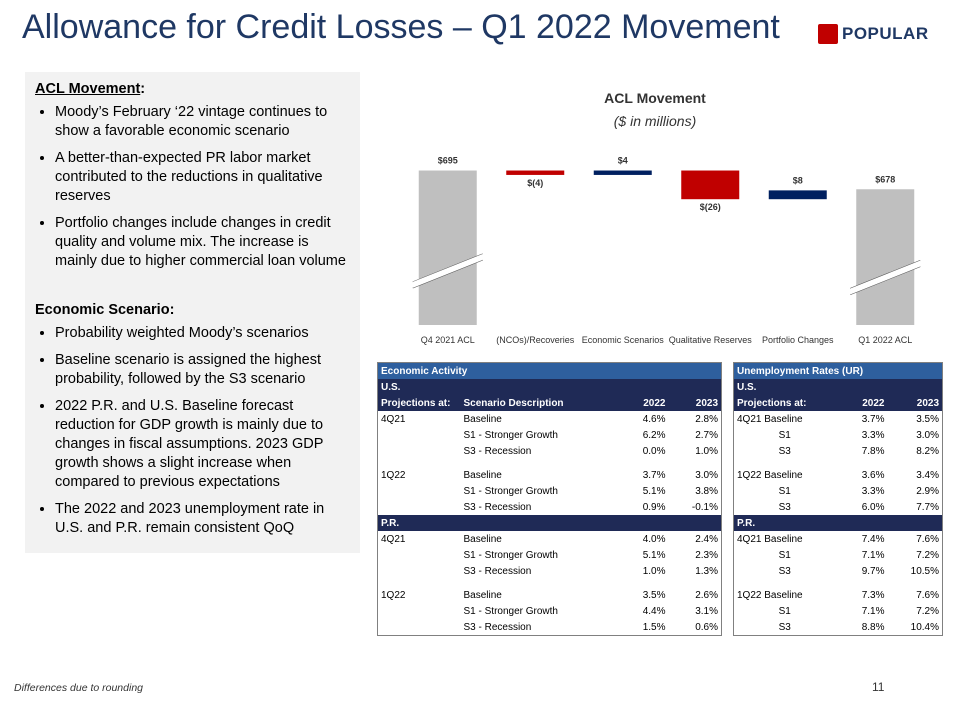 The height and width of the screenshot is (720, 960). Describe the element at coordinates (838, 403) in the screenshot. I see `header-row: Projections at: 2022 2023` at that location.